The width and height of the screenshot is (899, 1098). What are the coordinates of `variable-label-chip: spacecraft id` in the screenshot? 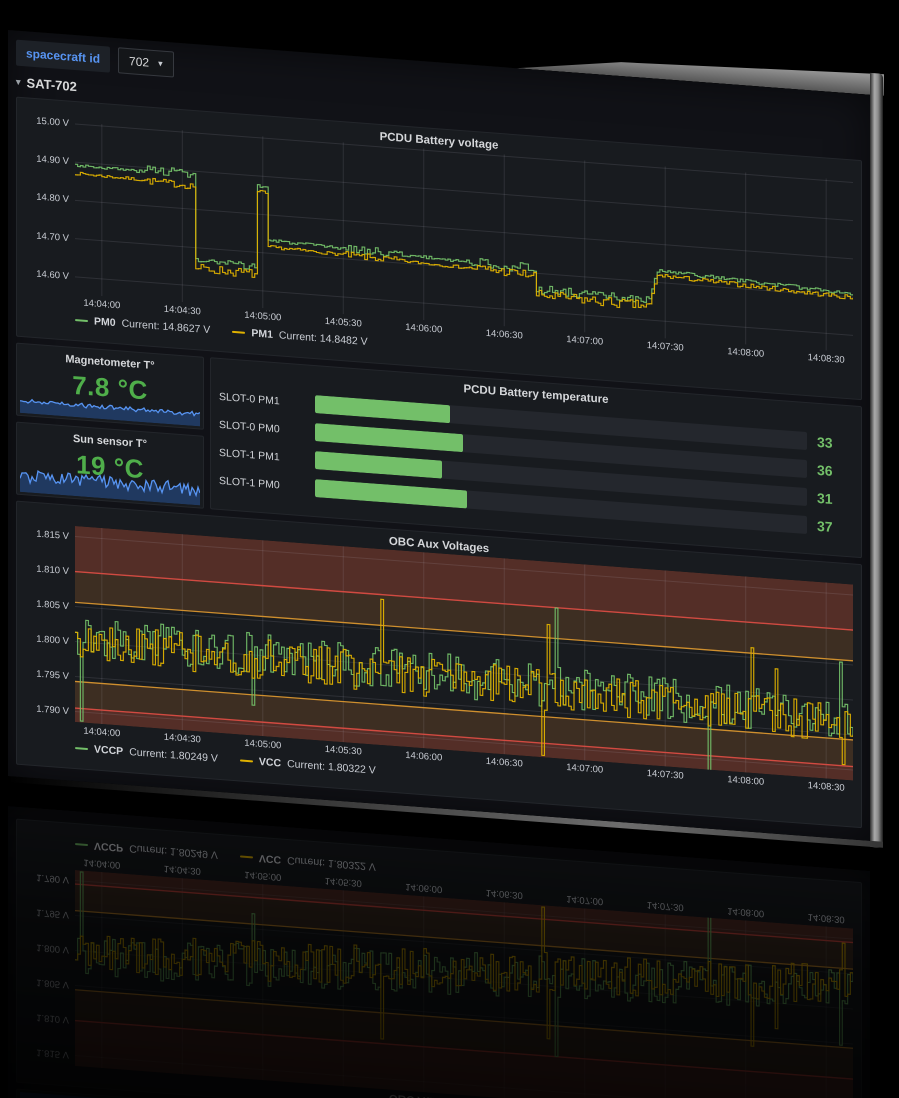 It's located at (63, 56).